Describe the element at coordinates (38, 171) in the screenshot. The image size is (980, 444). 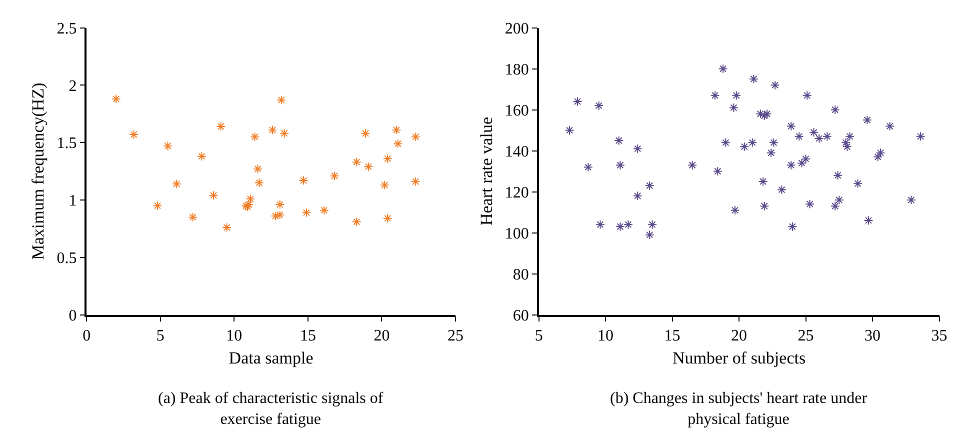
I see `y-axis-title: Maximum frequency(HZ)` at that location.